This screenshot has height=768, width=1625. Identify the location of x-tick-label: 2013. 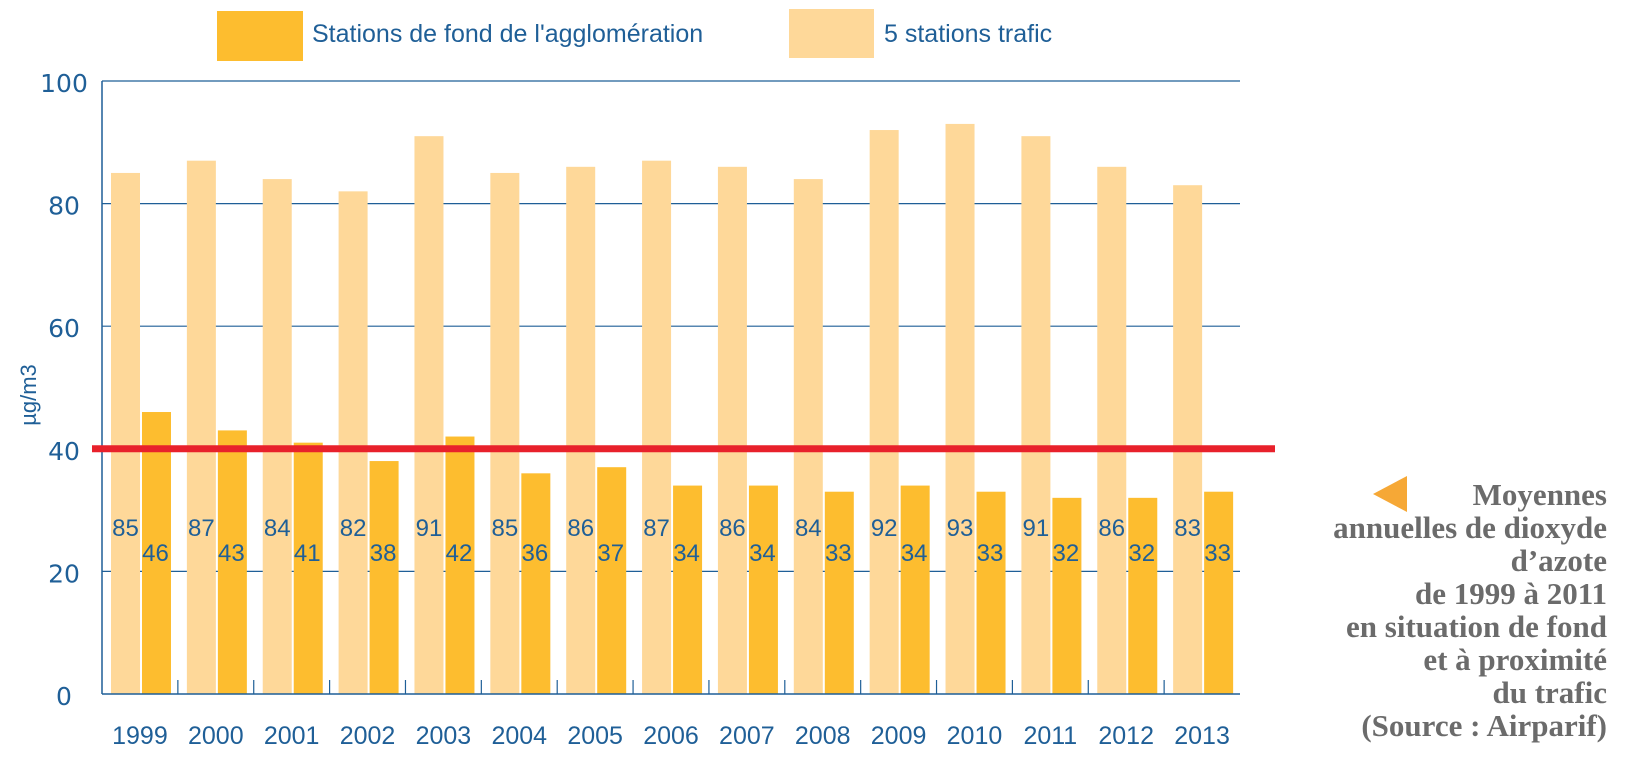
(1202, 736).